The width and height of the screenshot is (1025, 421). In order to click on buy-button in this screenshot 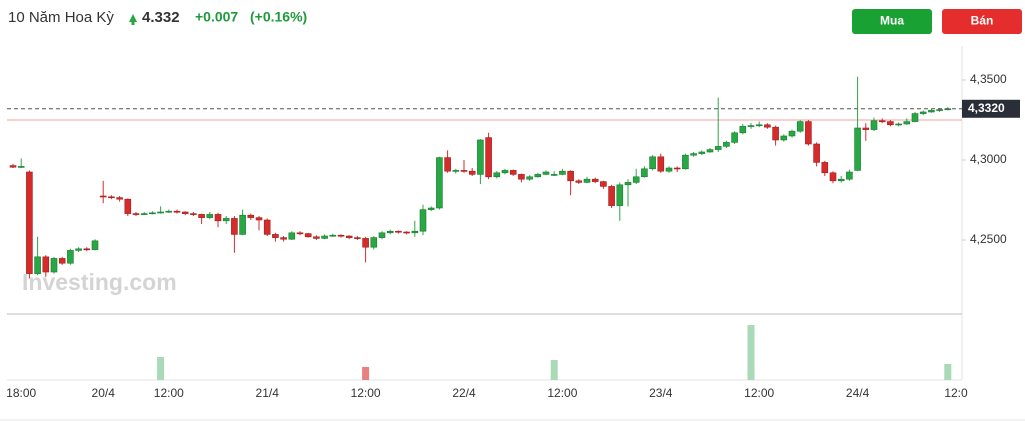, I will do `click(892, 21)`.